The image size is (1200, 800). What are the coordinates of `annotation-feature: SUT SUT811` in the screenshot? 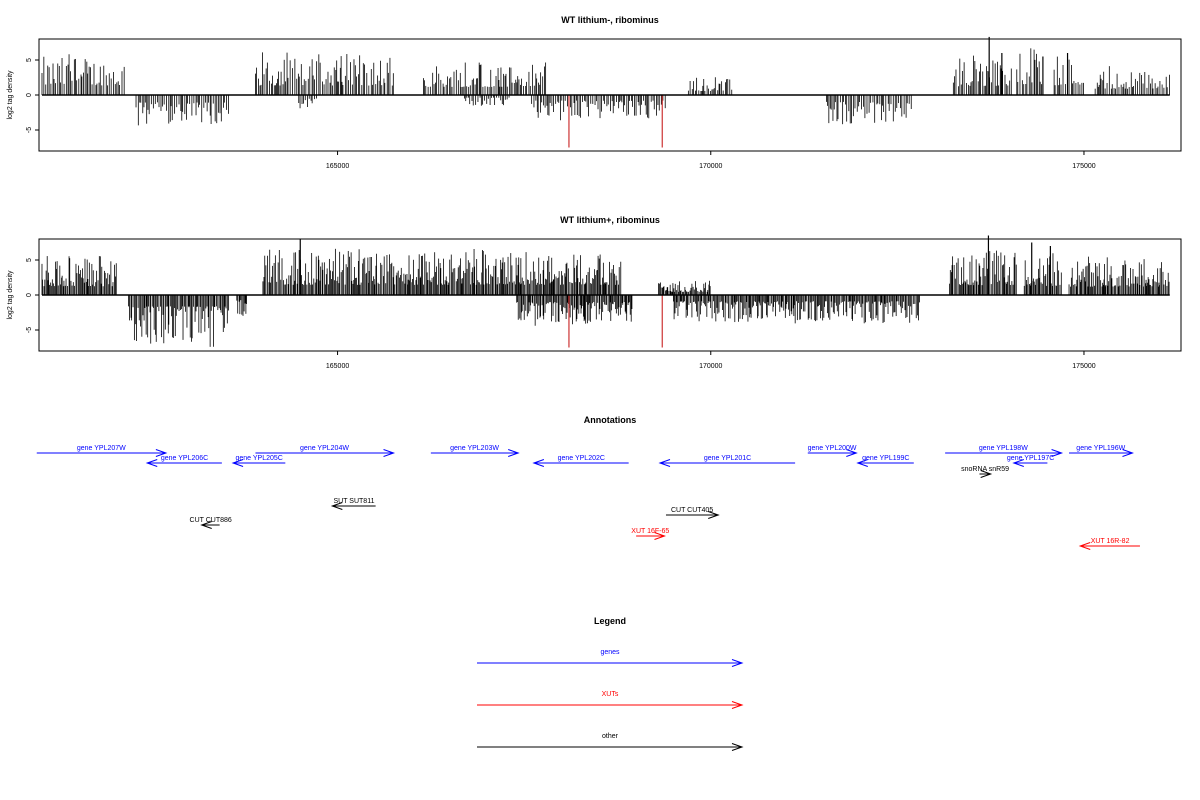 It's located at (353, 504).